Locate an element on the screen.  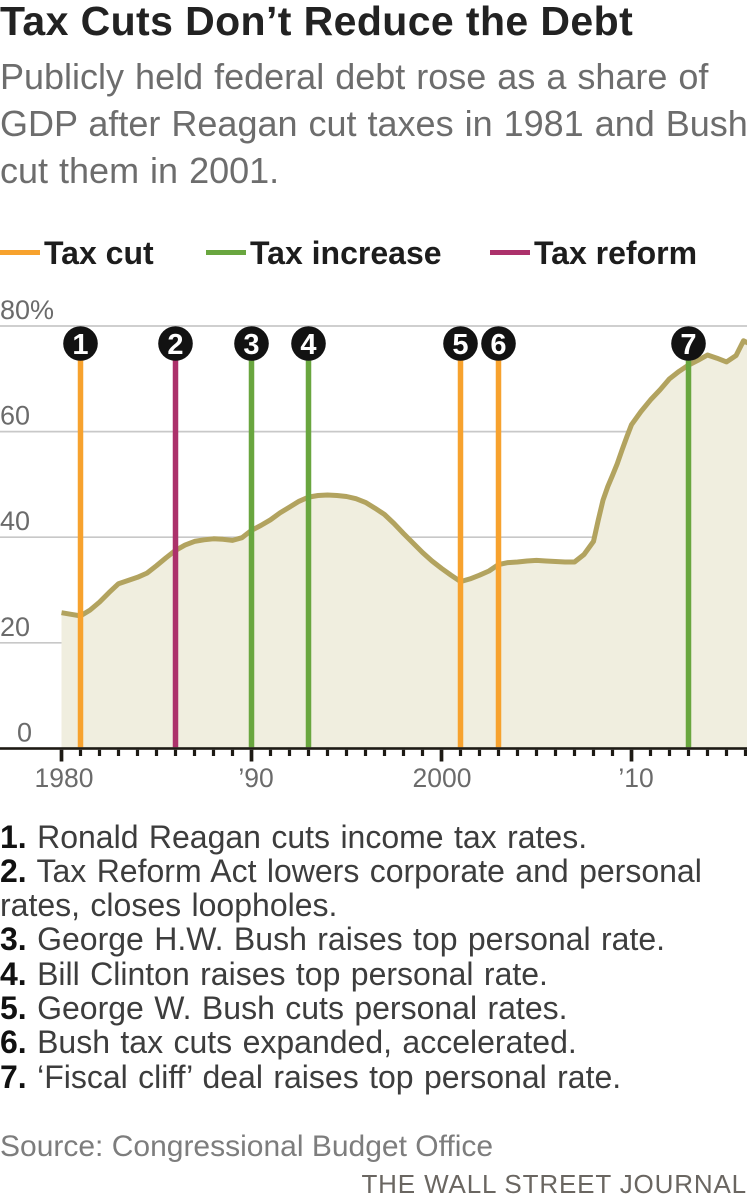
svg-text: 7 is located at coordinates (688, 345).